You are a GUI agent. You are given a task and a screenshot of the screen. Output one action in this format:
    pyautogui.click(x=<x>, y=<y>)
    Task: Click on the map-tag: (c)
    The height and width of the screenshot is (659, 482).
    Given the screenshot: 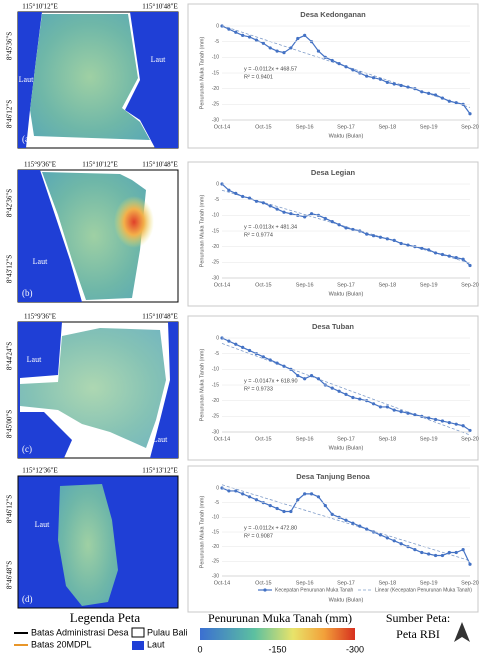 What is the action you would take?
    pyautogui.click(x=27, y=449)
    